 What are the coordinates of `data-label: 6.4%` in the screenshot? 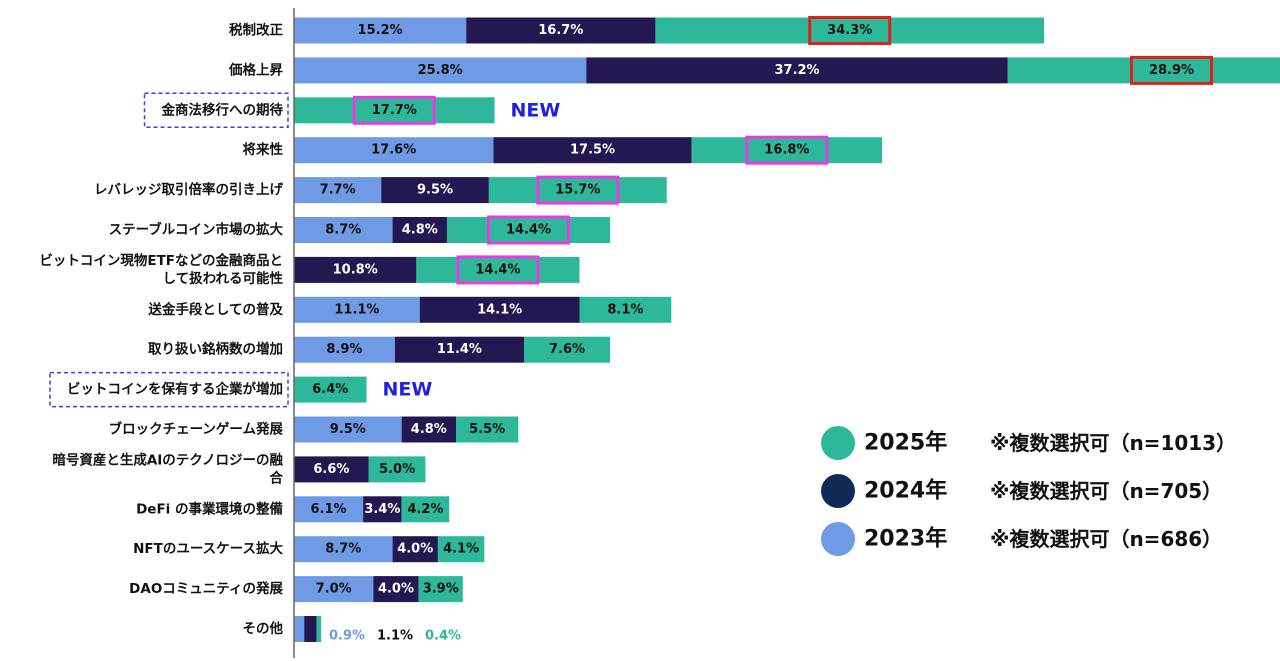 It's located at (330, 389).